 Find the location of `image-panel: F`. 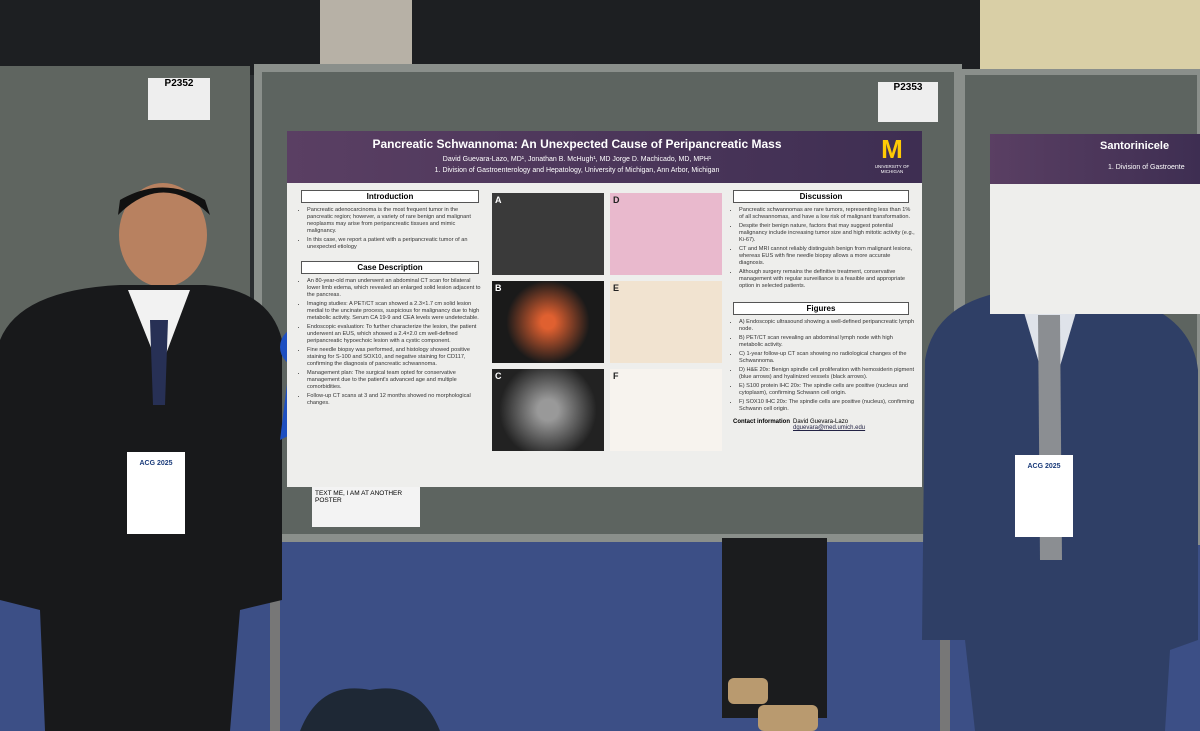

image-panel: F is located at coordinates (666, 410).